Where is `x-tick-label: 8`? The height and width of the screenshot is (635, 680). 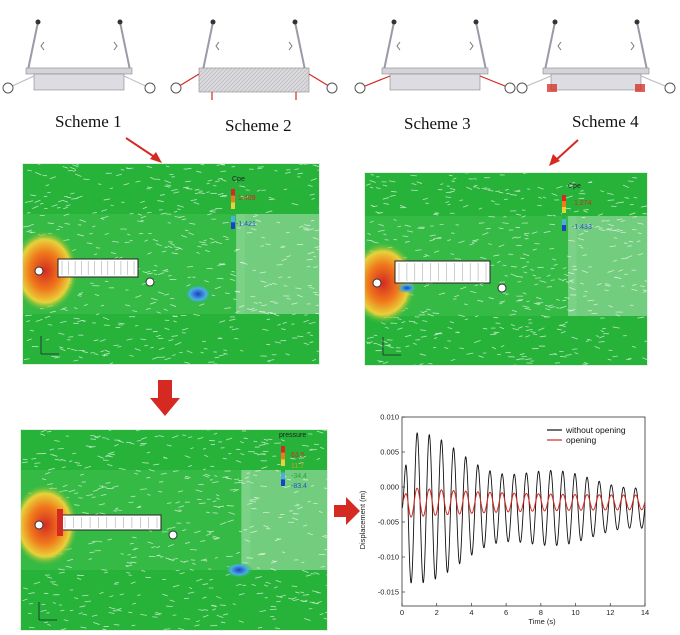
x-tick-label: 8 is located at coordinates (541, 612).